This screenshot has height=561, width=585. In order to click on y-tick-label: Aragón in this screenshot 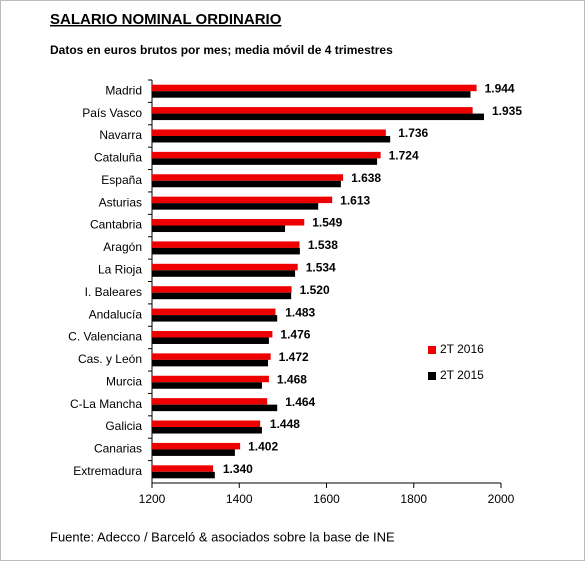, I will do `click(122, 247)`.